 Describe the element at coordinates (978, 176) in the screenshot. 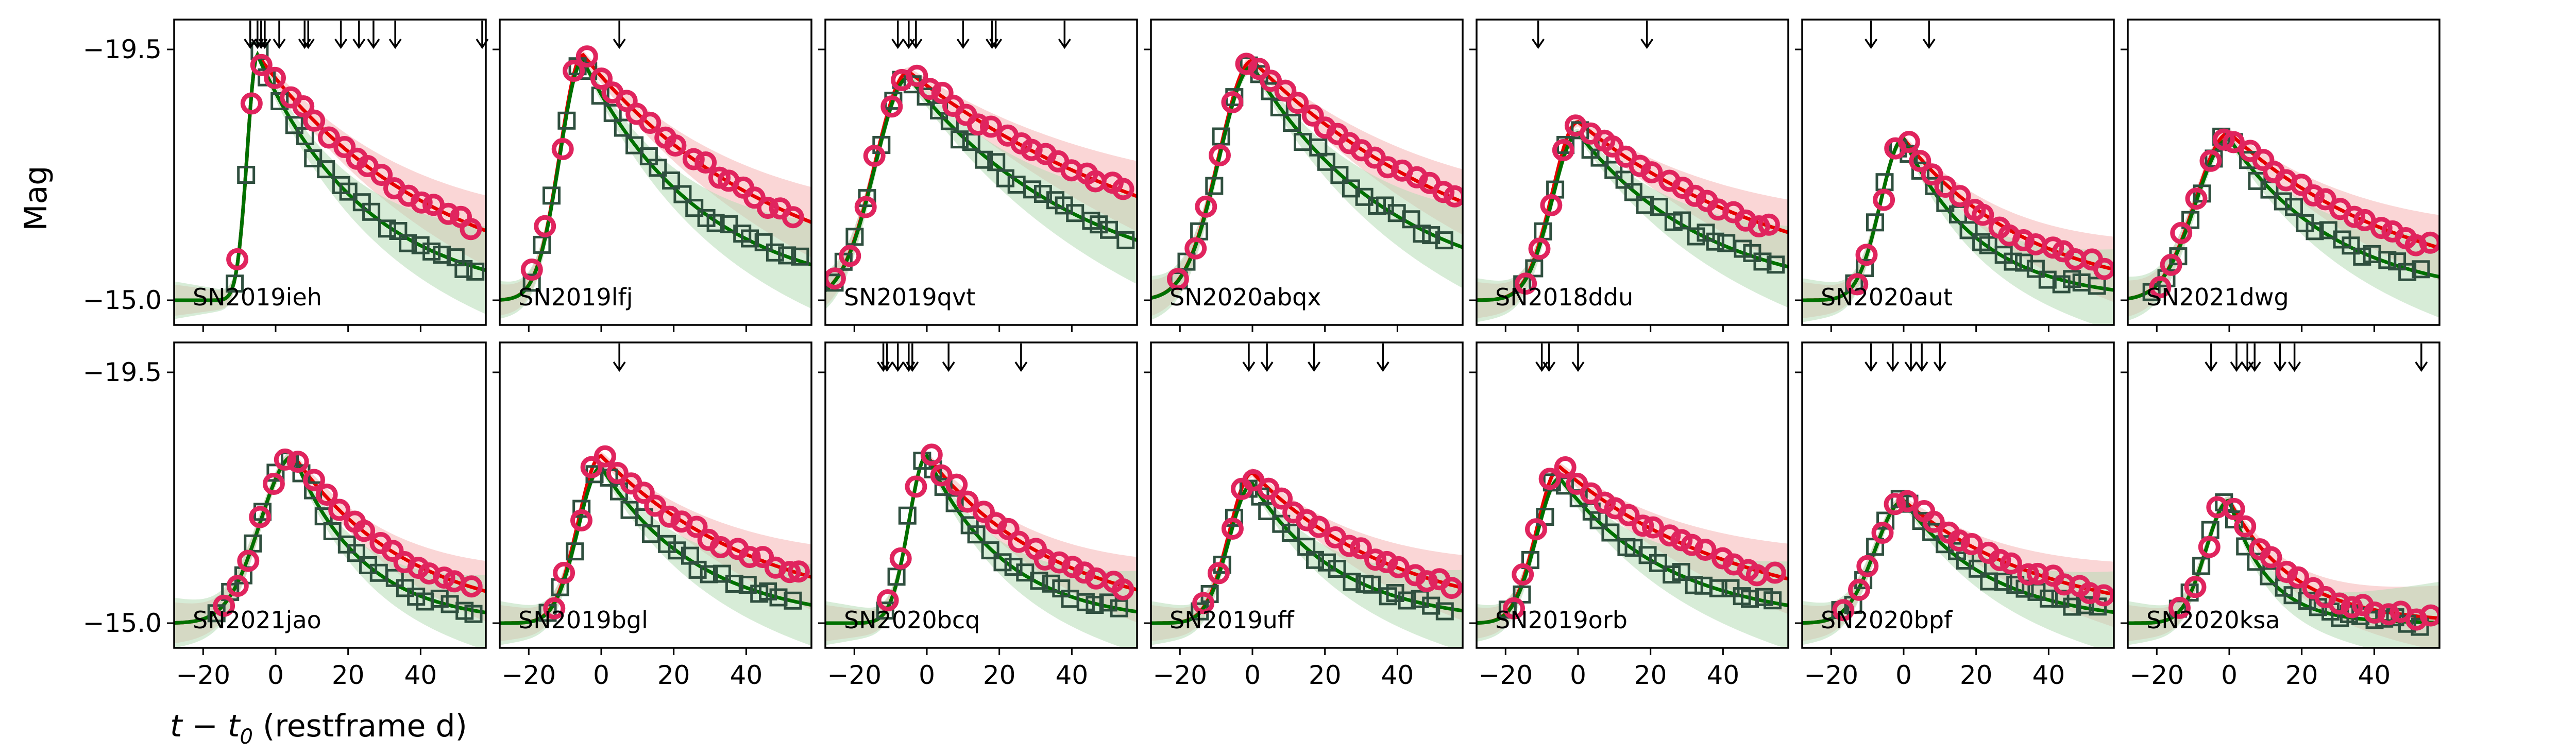

I see `panel-SN2019qvt: SN2019qvt` at that location.